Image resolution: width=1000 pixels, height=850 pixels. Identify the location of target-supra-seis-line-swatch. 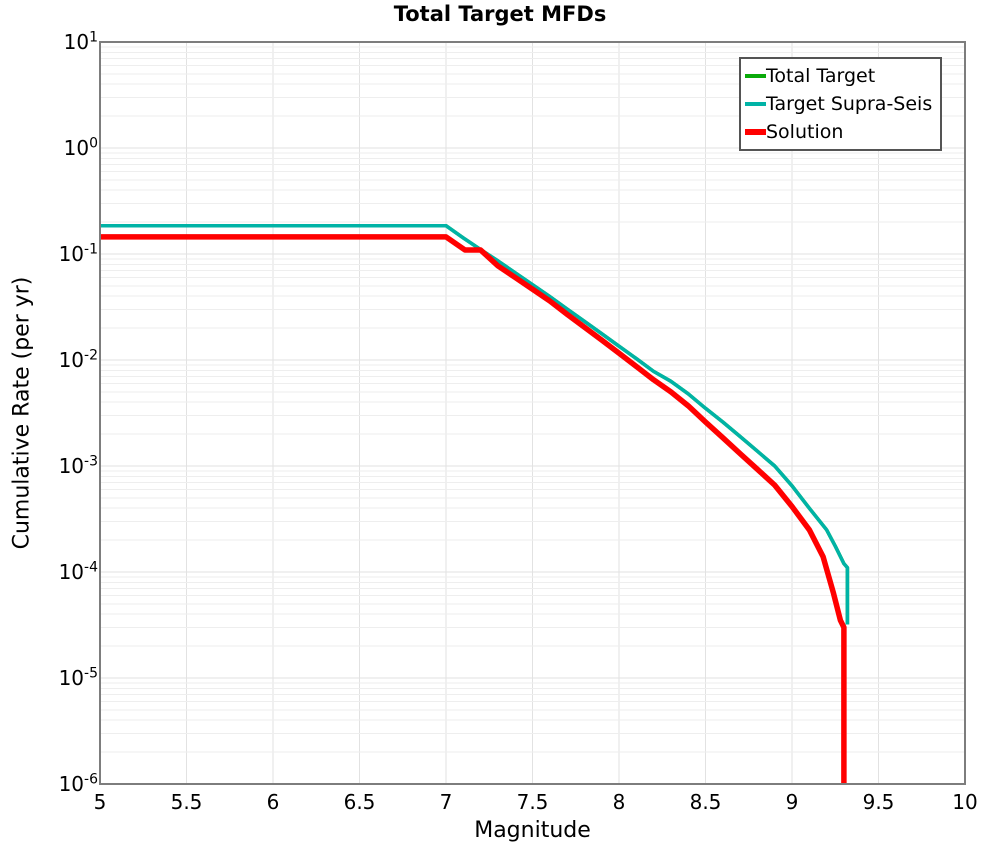
(755, 104).